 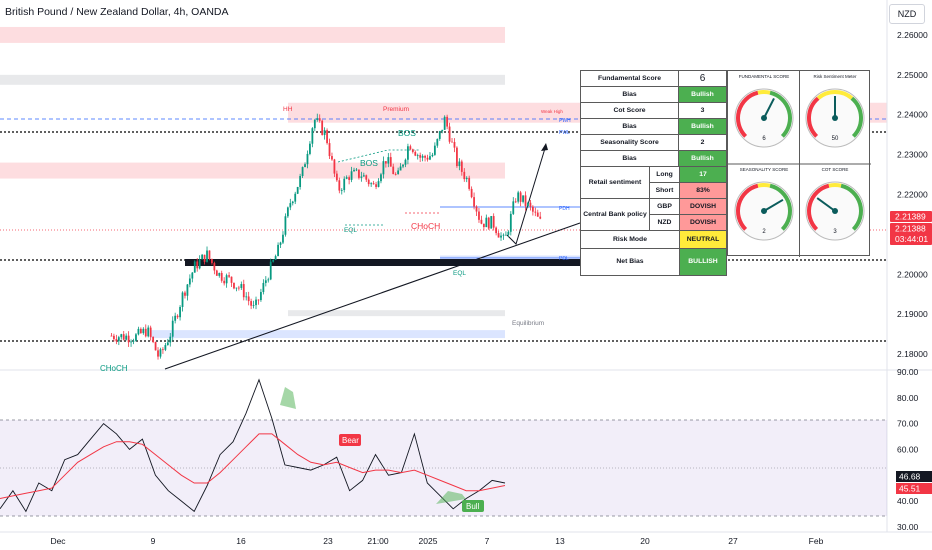 I want to click on projection-arrow, so click(x=526, y=194).